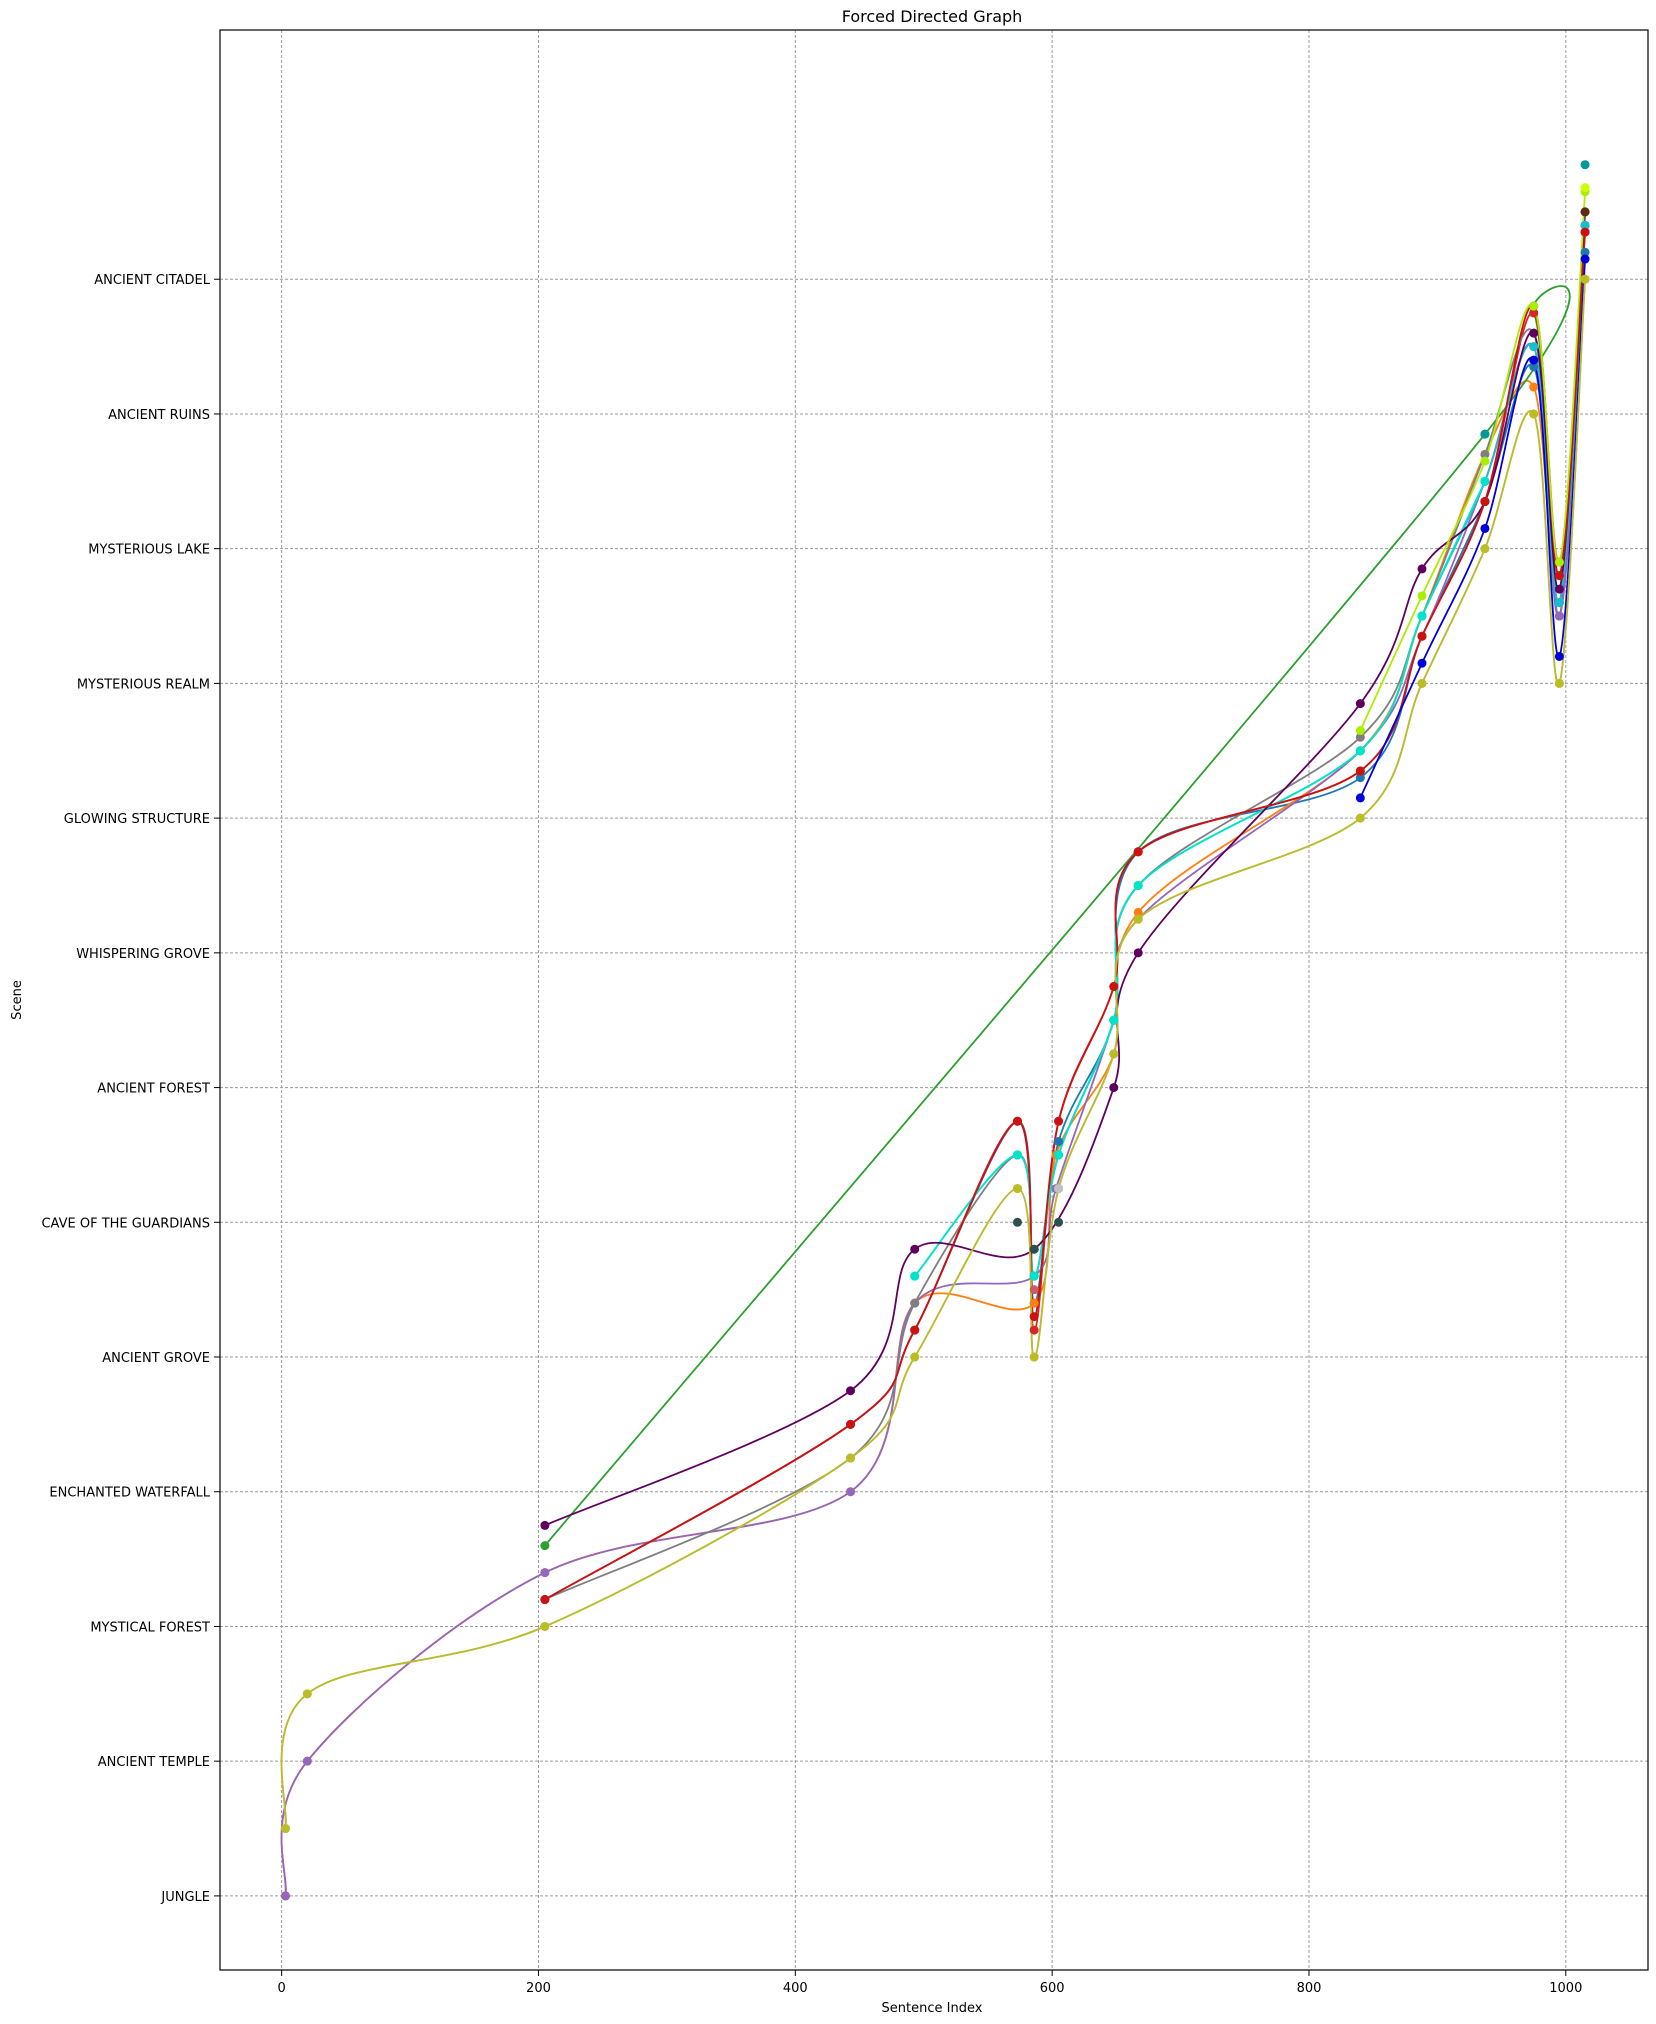  What do you see at coordinates (152, 280) in the screenshot?
I see `y-tick-label: ANCIENT CITADEL` at bounding box center [152, 280].